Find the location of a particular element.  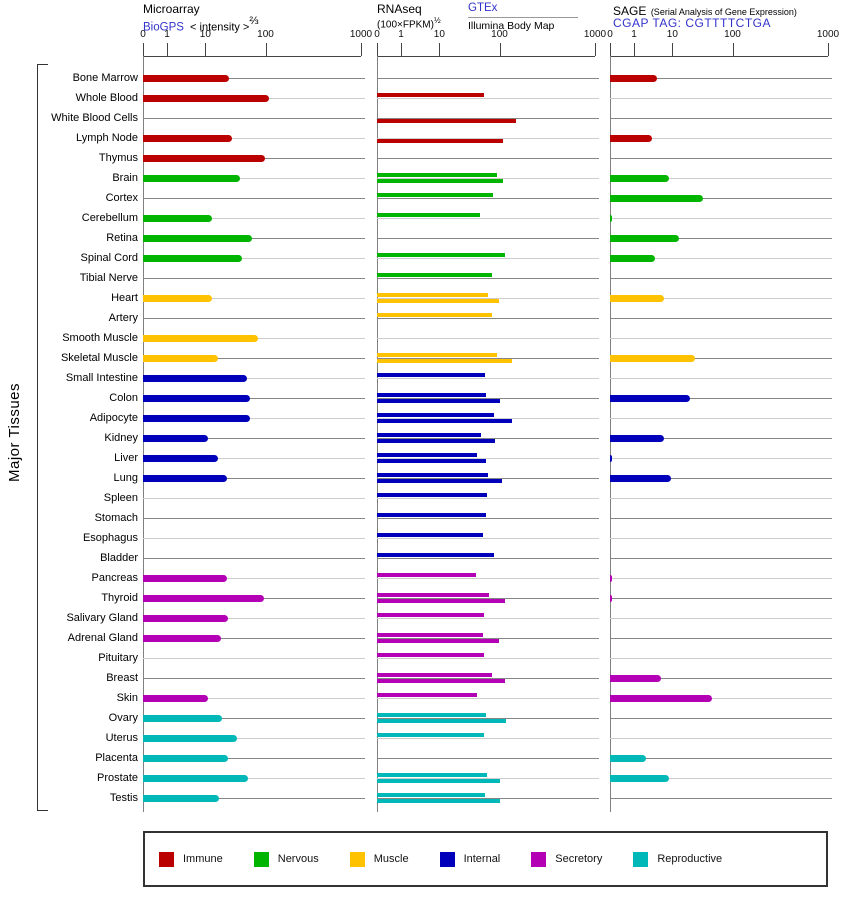

microarray-measure: < intensity > is located at coordinates (220, 27).